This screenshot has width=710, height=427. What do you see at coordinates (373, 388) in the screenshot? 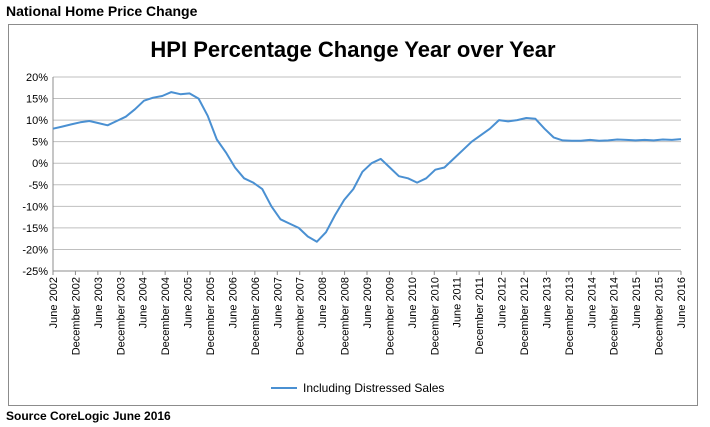
I see `legend-label: Including Distressed Sales` at bounding box center [373, 388].